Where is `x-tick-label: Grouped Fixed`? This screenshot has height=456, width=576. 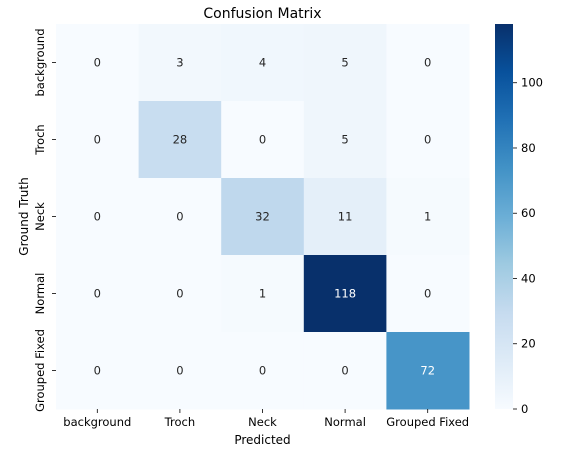 x-tick-label: Grouped Fixed is located at coordinates (427, 422).